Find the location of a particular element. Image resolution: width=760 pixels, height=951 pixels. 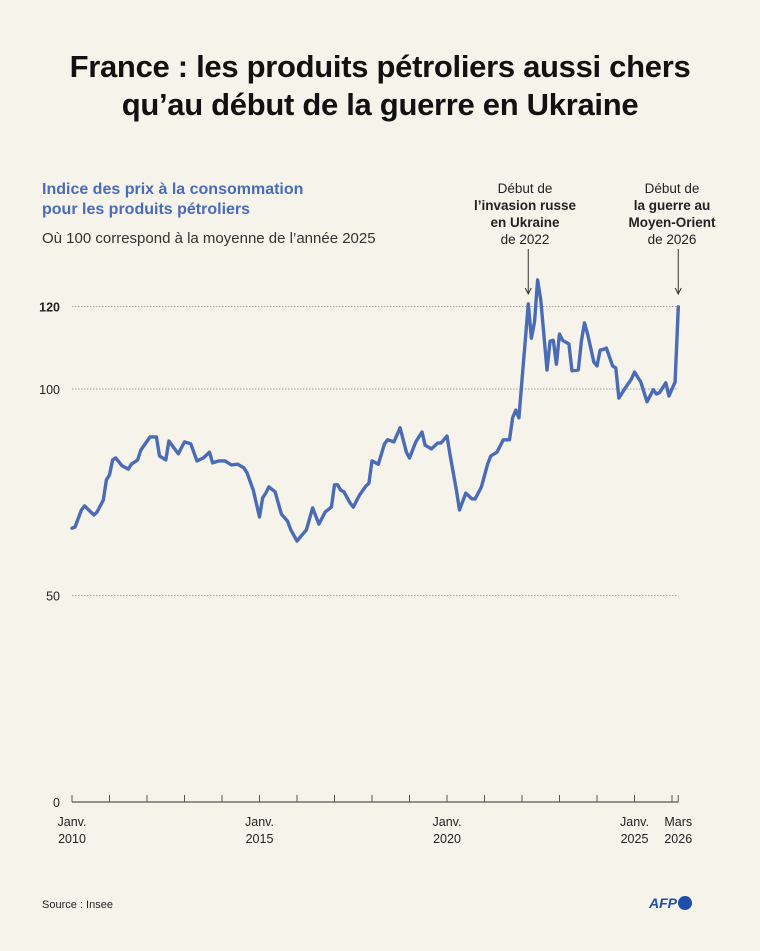

y-tick-label: 0 is located at coordinates (56, 803).